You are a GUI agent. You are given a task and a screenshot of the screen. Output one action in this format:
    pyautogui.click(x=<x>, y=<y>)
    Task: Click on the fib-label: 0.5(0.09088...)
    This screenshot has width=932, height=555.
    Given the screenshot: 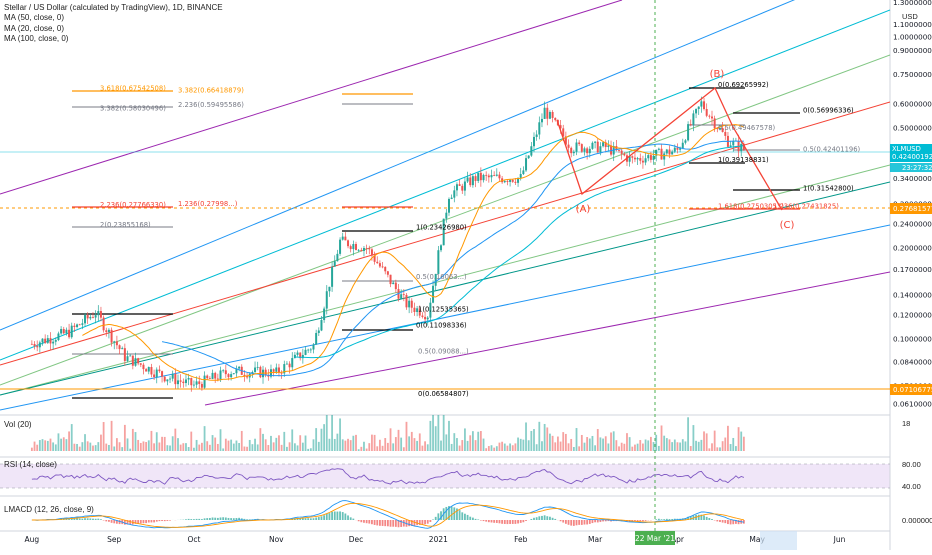 What is the action you would take?
    pyautogui.click(x=443, y=352)
    